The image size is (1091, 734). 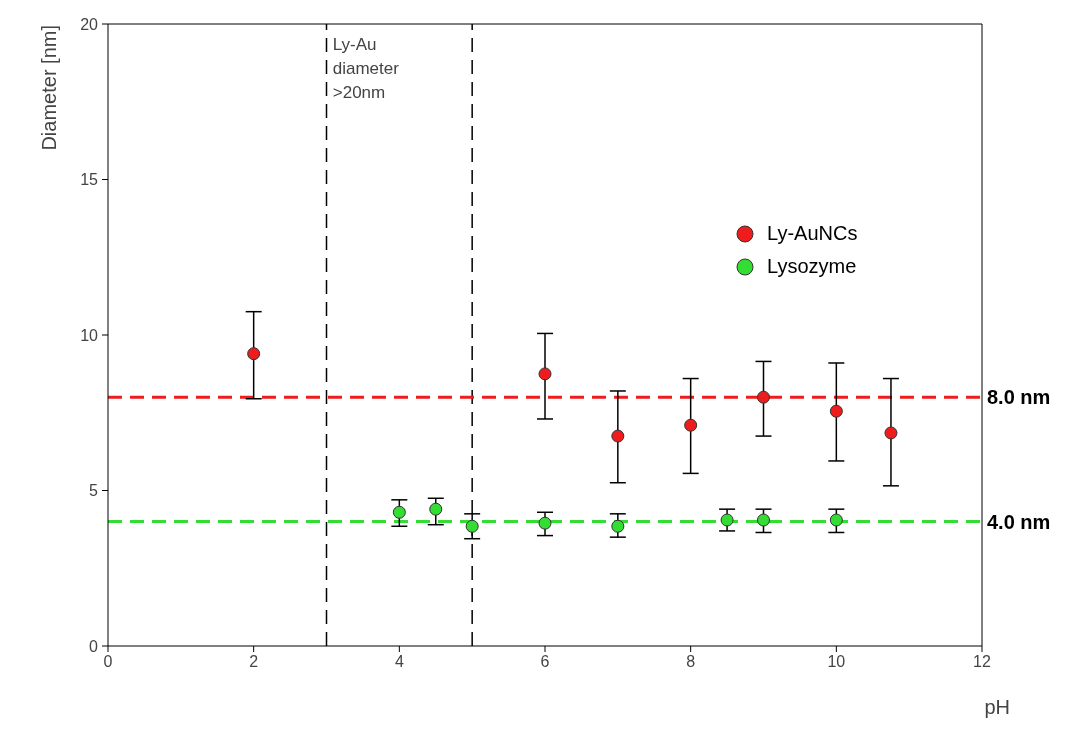 What do you see at coordinates (1019, 397) in the screenshot?
I see `ref-line-label: 8.0 nm` at bounding box center [1019, 397].